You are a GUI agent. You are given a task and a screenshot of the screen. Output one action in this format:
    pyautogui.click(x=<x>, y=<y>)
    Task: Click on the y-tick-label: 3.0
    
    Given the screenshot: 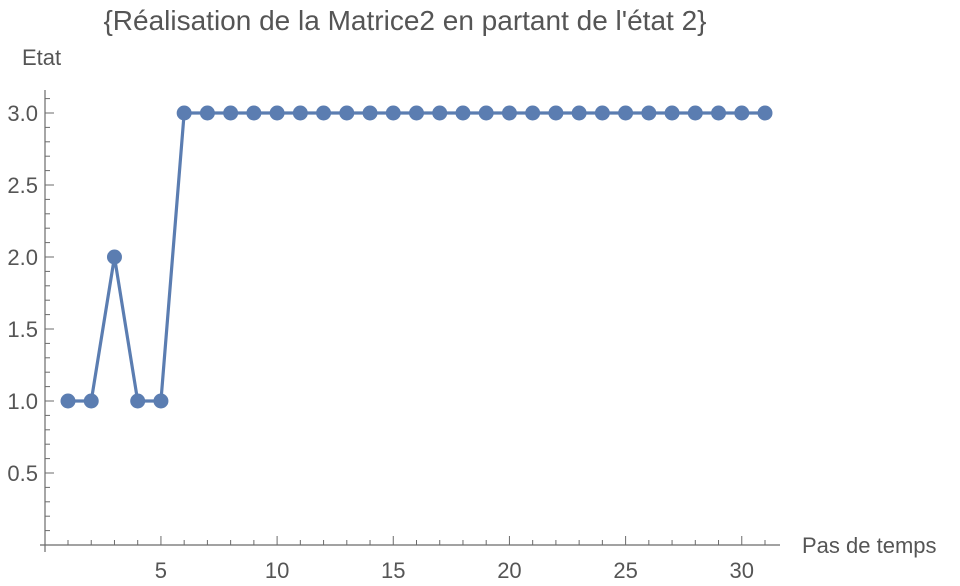 What is the action you would take?
    pyautogui.click(x=22, y=113)
    